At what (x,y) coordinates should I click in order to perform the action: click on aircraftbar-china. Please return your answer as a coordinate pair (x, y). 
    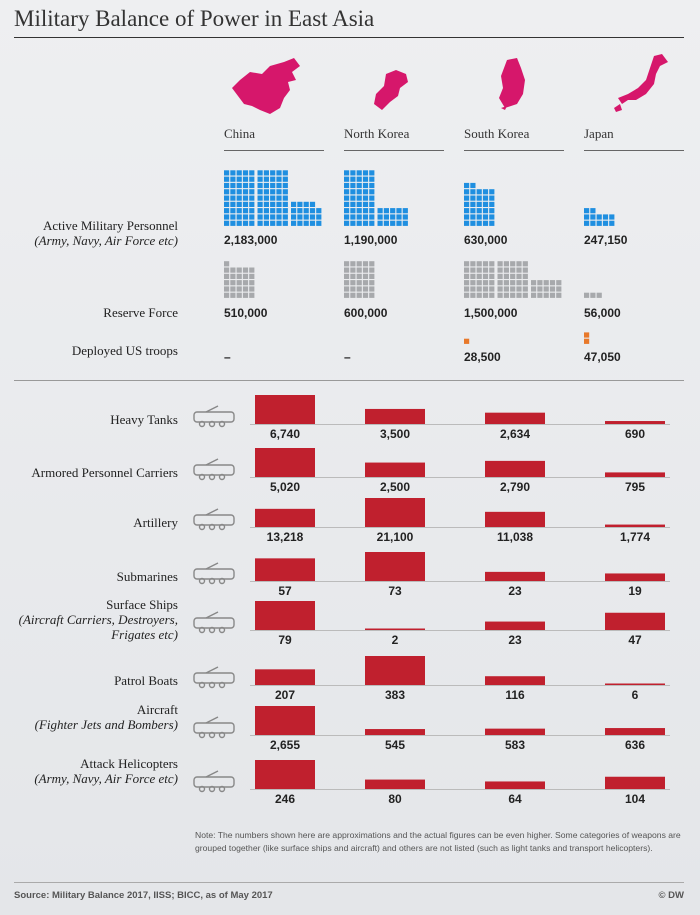
    Looking at the image, I should click on (285, 720).